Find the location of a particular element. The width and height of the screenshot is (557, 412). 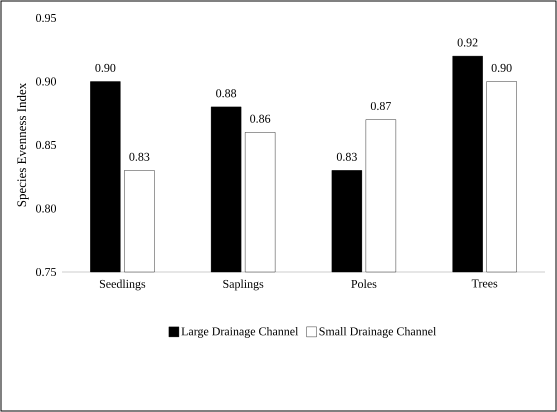

x-tick-label: Saplings is located at coordinates (243, 285).